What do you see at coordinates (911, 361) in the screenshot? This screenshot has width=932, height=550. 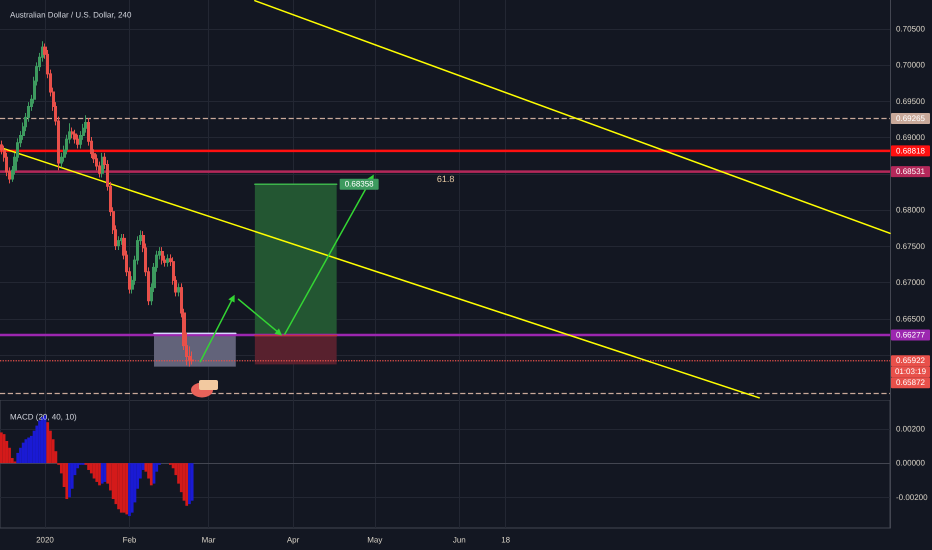 I see `ref-line-label: 0.65922` at bounding box center [911, 361].